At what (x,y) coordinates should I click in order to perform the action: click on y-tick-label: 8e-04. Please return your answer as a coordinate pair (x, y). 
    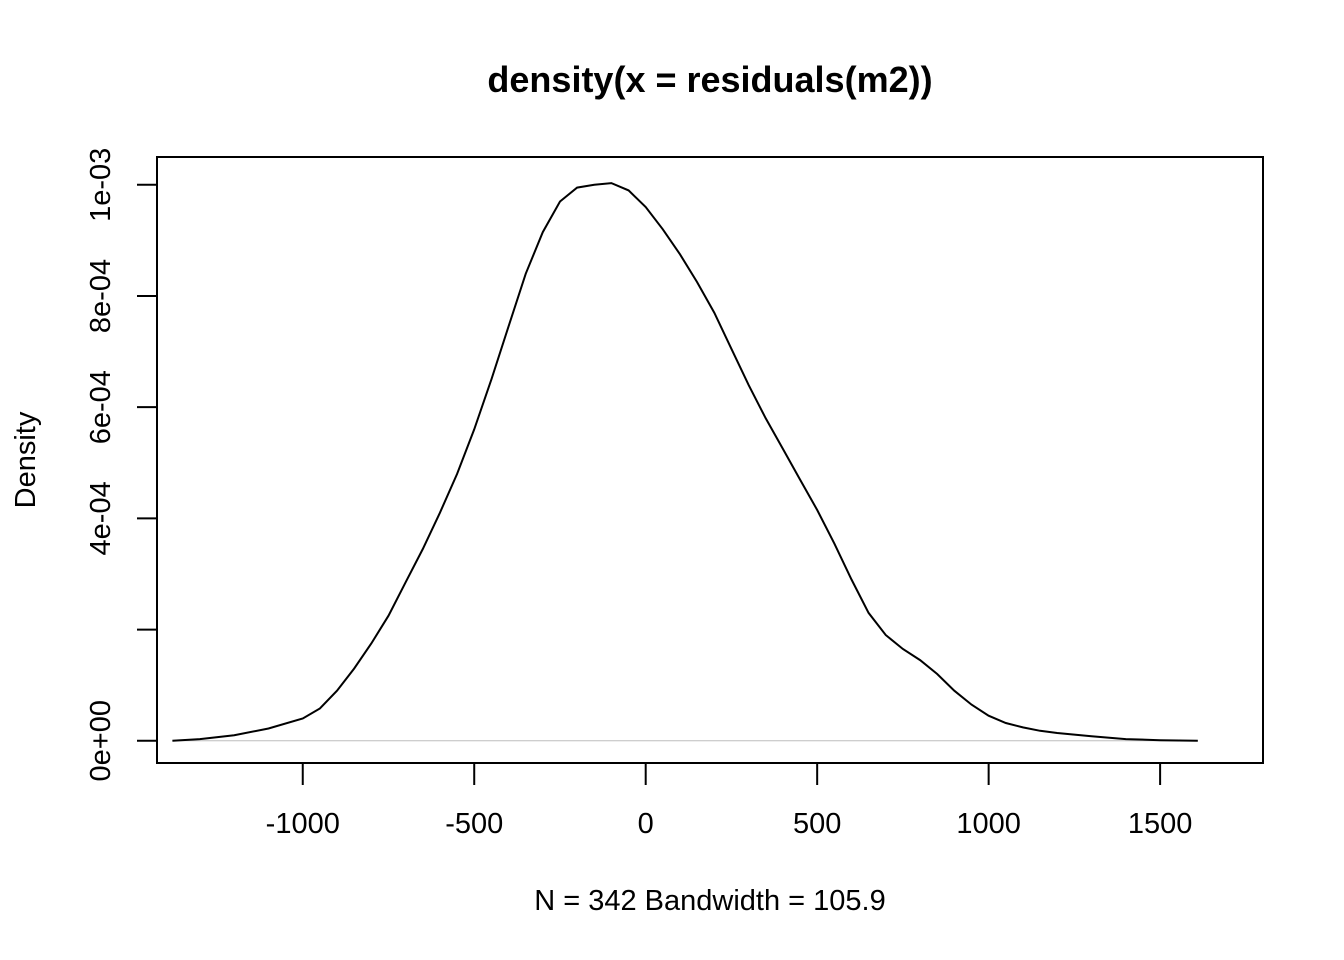
    Looking at the image, I should click on (101, 296).